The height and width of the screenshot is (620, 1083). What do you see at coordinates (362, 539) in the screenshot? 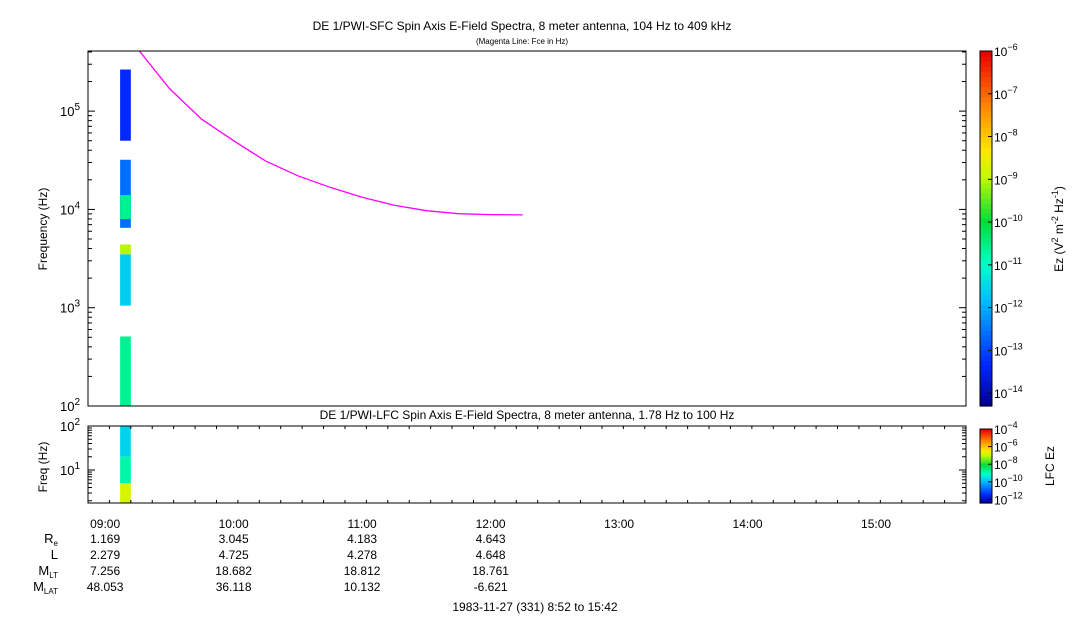
I see `ephemeris-value: 4.183` at bounding box center [362, 539].